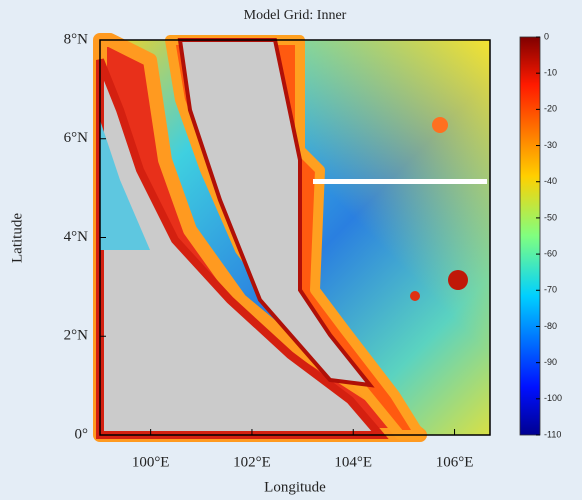 The image size is (582, 500). What do you see at coordinates (76, 39) in the screenshot?
I see `y-tick-label: 8°N` at bounding box center [76, 39].